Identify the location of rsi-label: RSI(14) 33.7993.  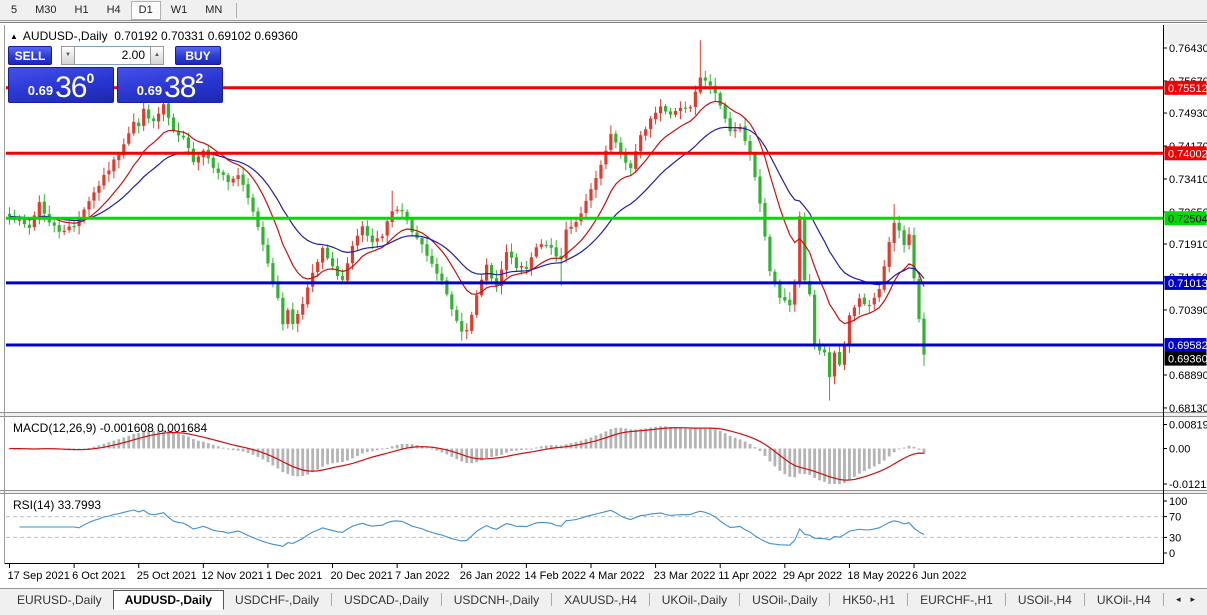
(57, 505).